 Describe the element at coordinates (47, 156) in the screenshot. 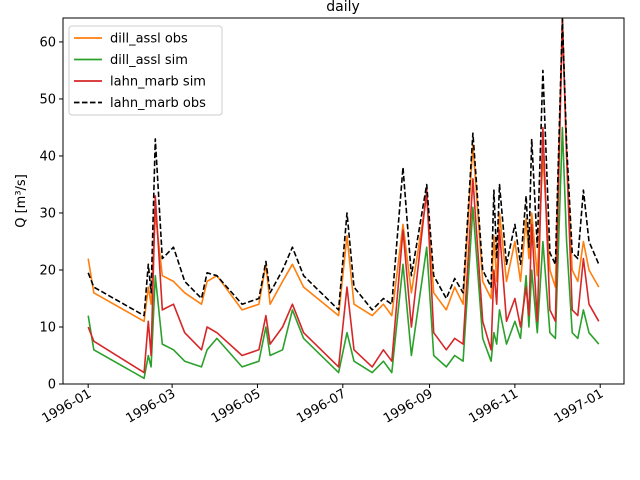

I see `y-tick-label: 40` at that location.